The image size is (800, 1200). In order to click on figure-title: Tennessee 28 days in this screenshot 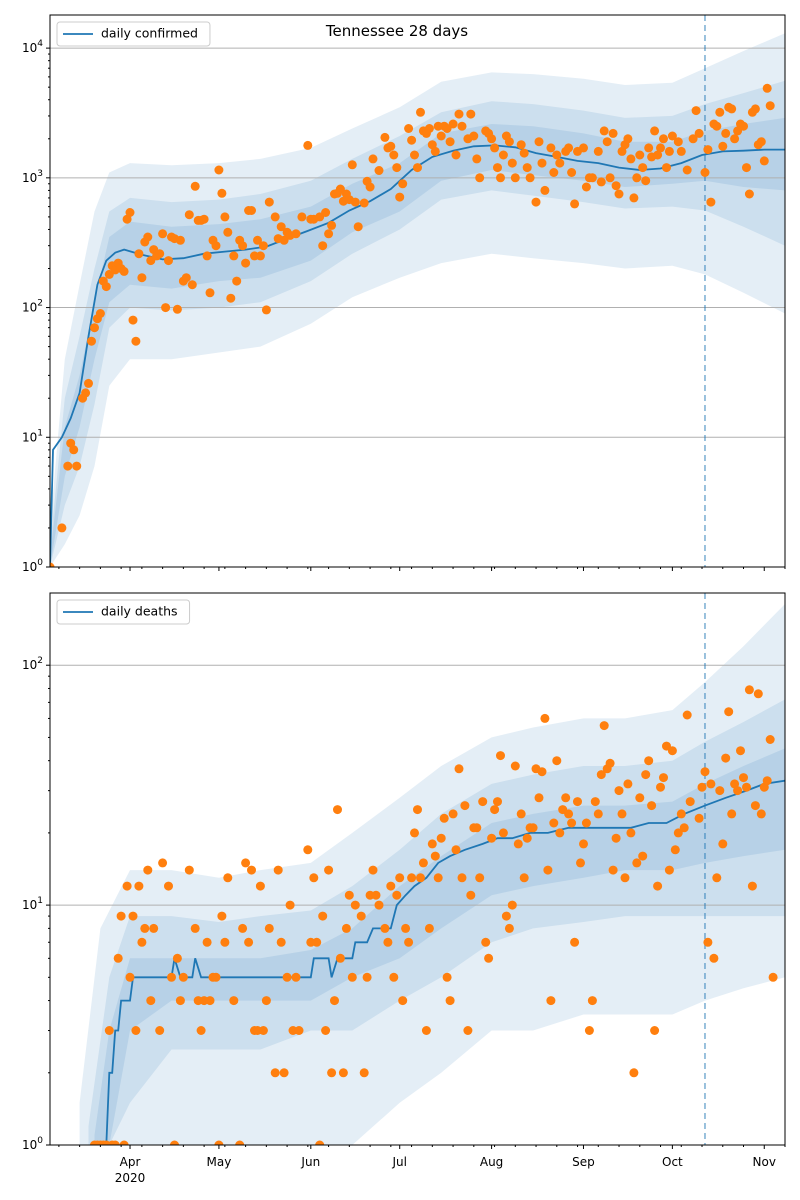, I will do `click(396, 31)`.